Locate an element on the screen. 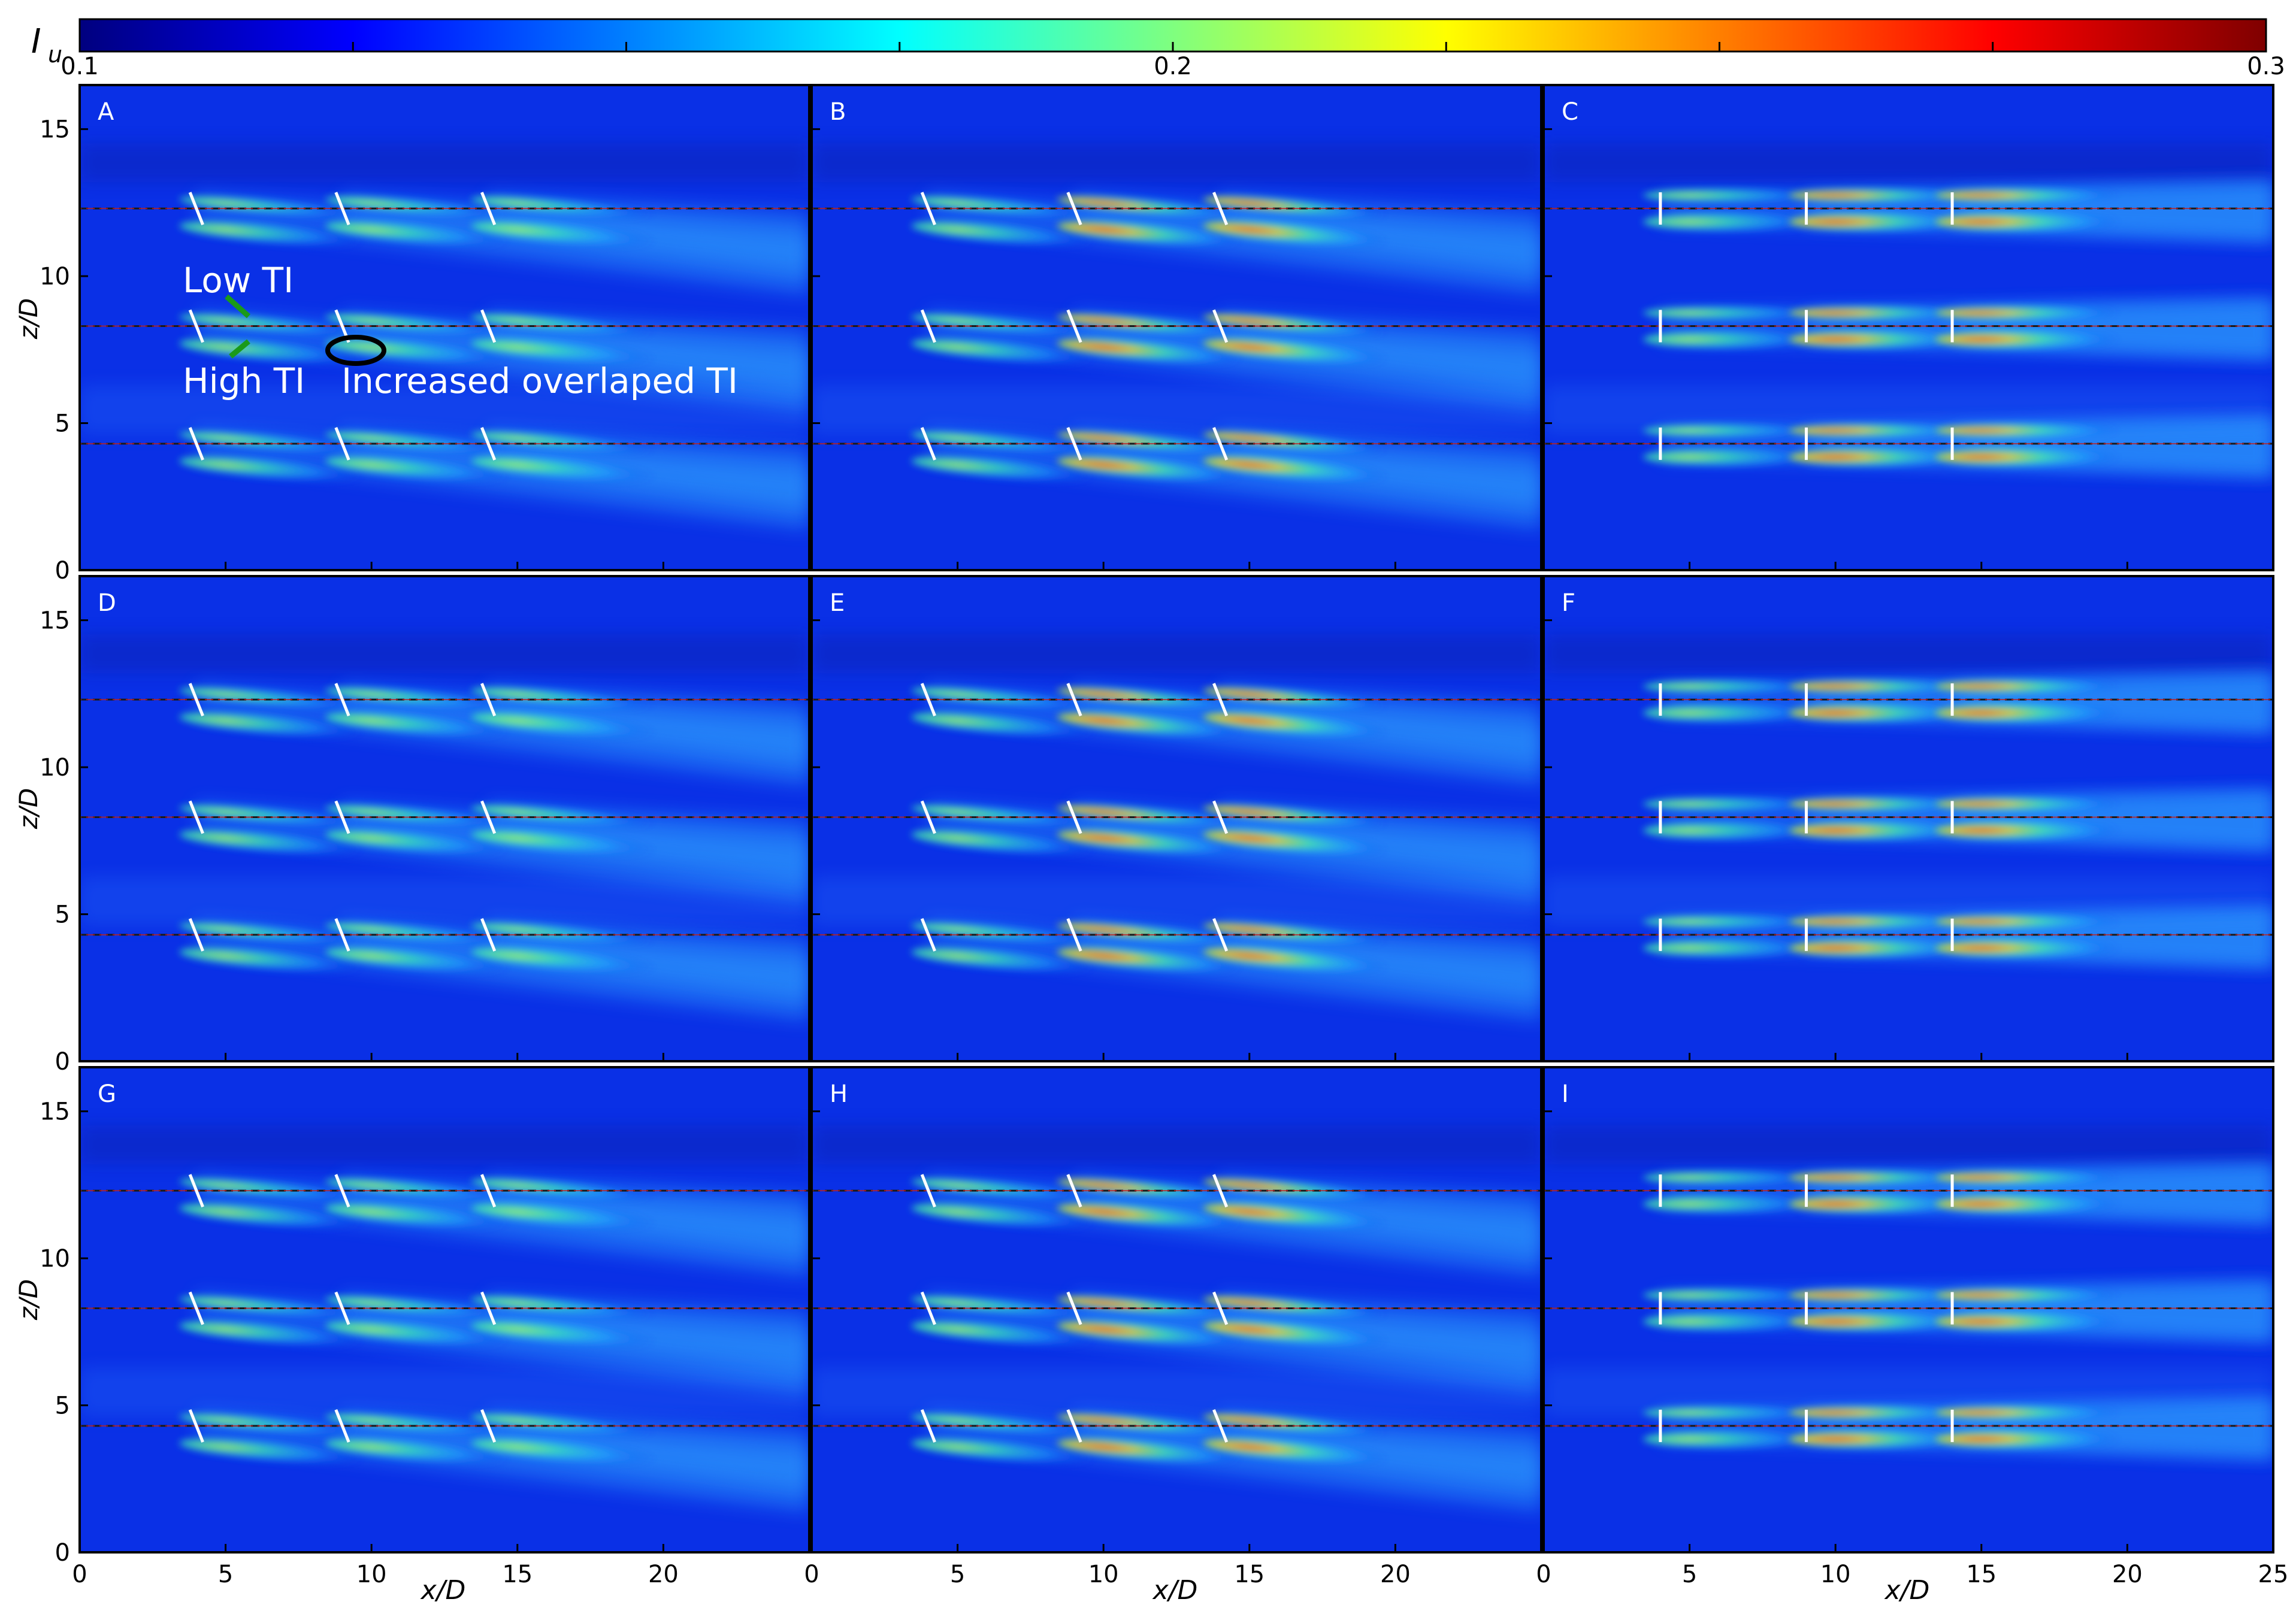 The width and height of the screenshot is (2296, 1614). panel-label: I is located at coordinates (1565, 1094).